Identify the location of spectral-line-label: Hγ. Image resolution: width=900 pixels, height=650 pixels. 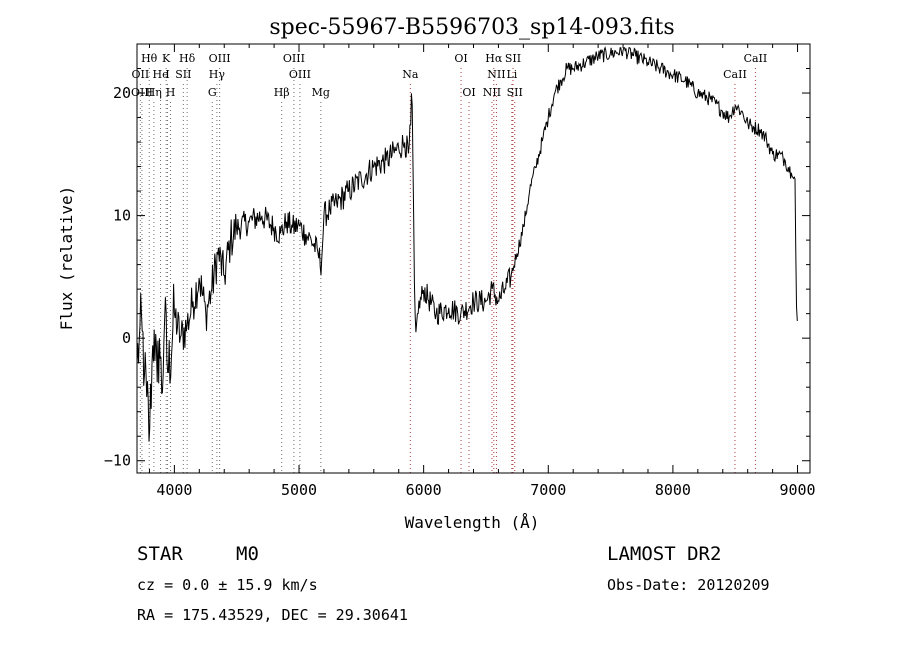
(217, 74).